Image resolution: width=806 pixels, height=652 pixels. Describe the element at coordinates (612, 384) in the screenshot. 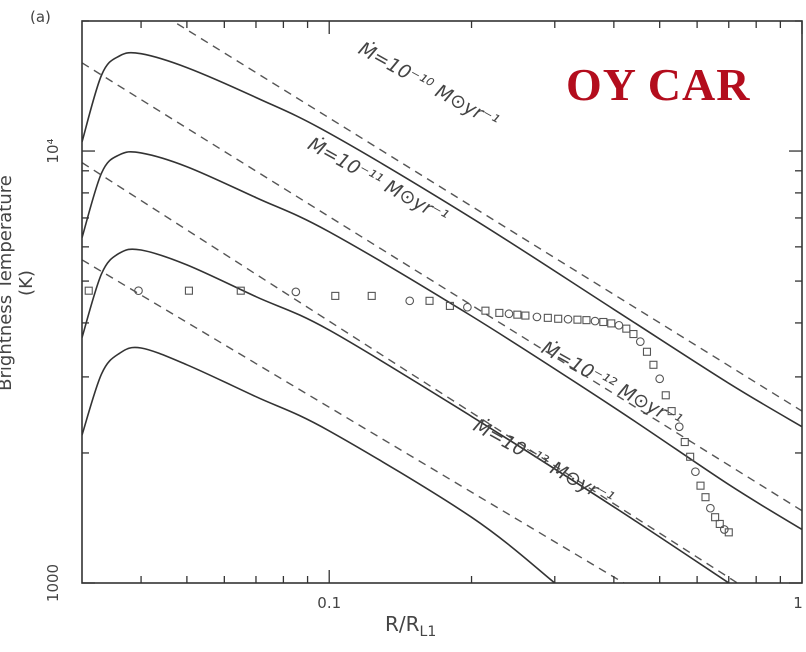

I see `curve-label: Ṁ=10⁻¹² M⊙yr⁻¹` at that location.